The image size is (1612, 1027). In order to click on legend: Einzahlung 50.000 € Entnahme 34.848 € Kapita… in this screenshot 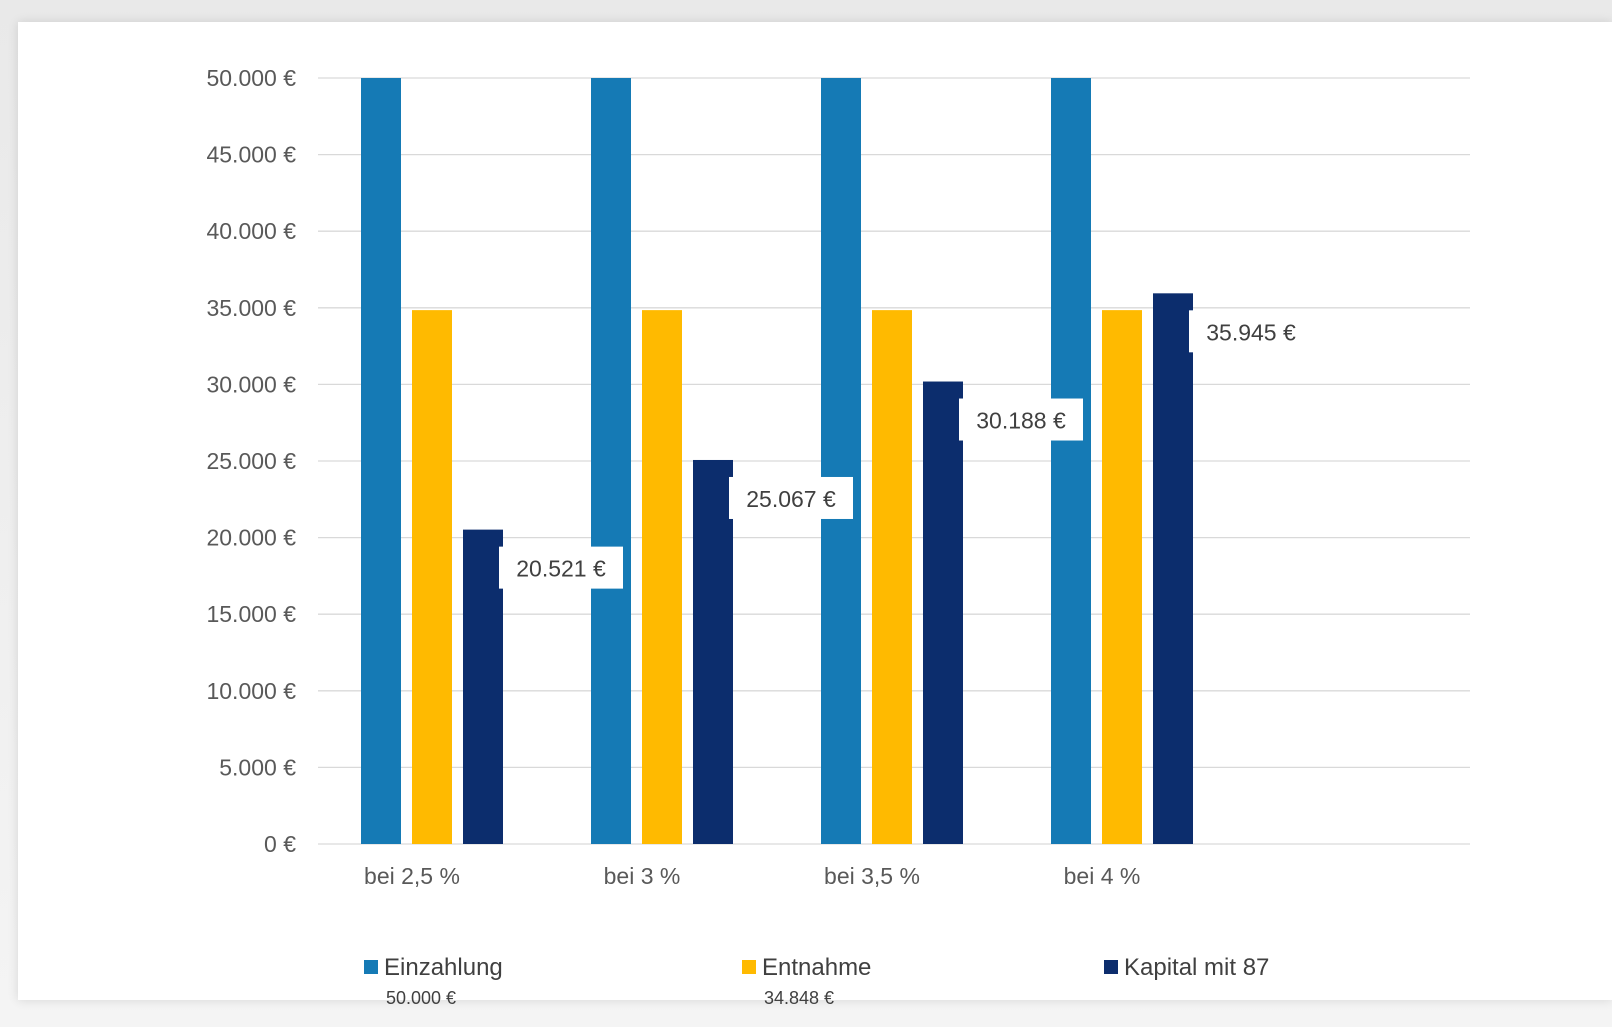, I will do `click(816, 981)`.